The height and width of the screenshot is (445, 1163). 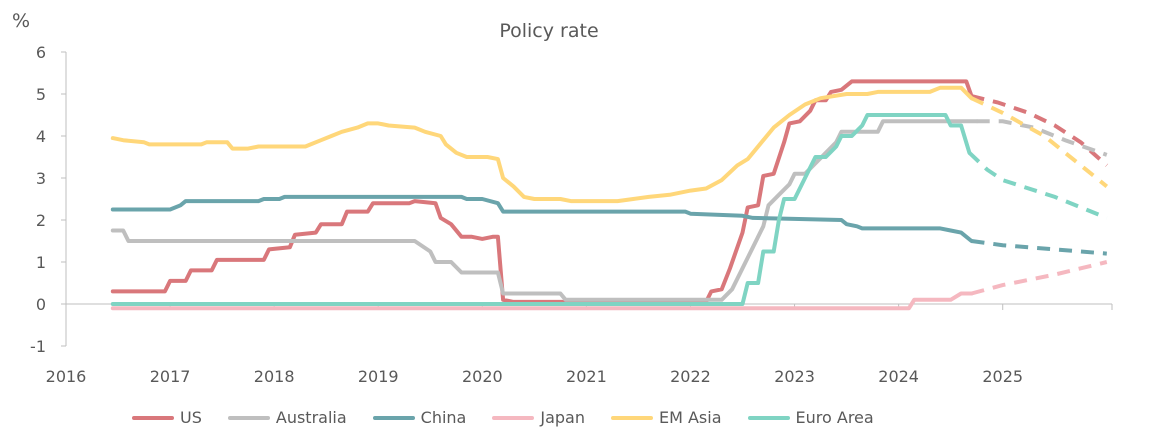 I want to click on legend-label: Euro Area, so click(x=834, y=417).